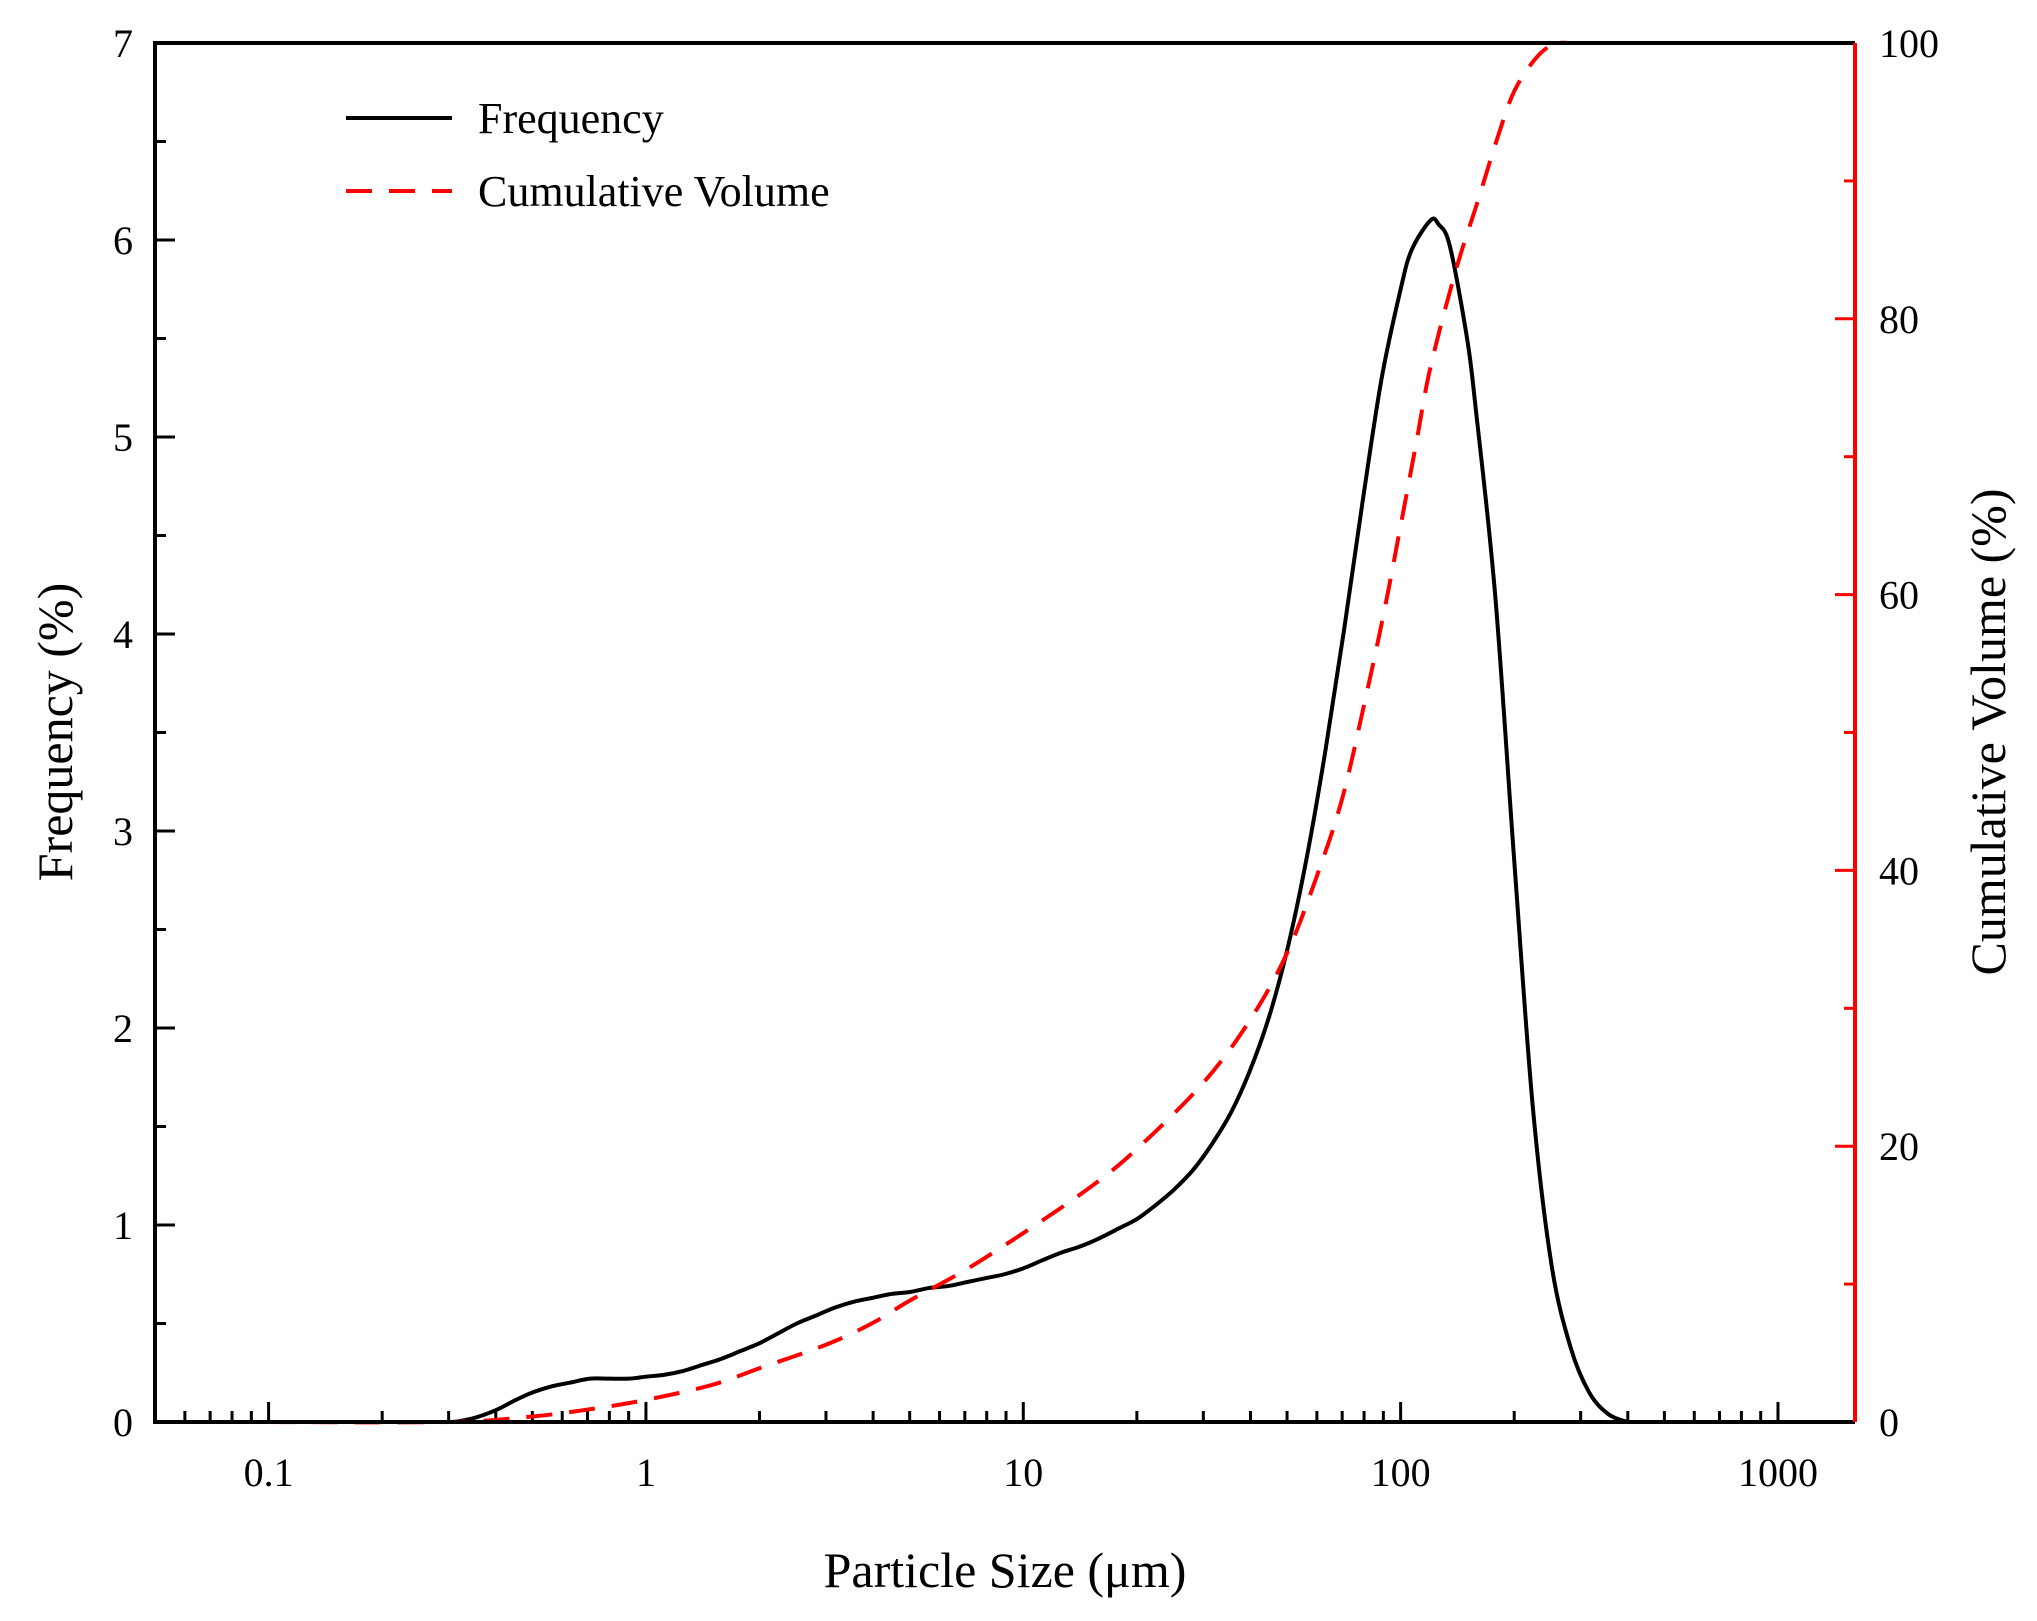 The width and height of the screenshot is (2037, 1621). What do you see at coordinates (1899, 1146) in the screenshot?
I see `y2-tick-label: 20` at bounding box center [1899, 1146].